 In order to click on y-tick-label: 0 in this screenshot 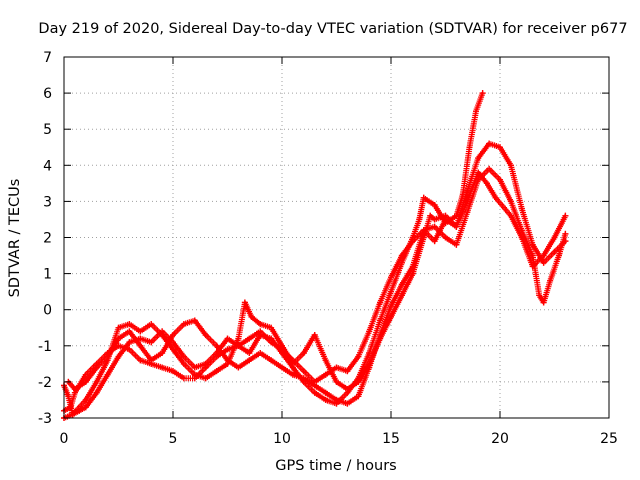, I will do `click(47, 311)`.